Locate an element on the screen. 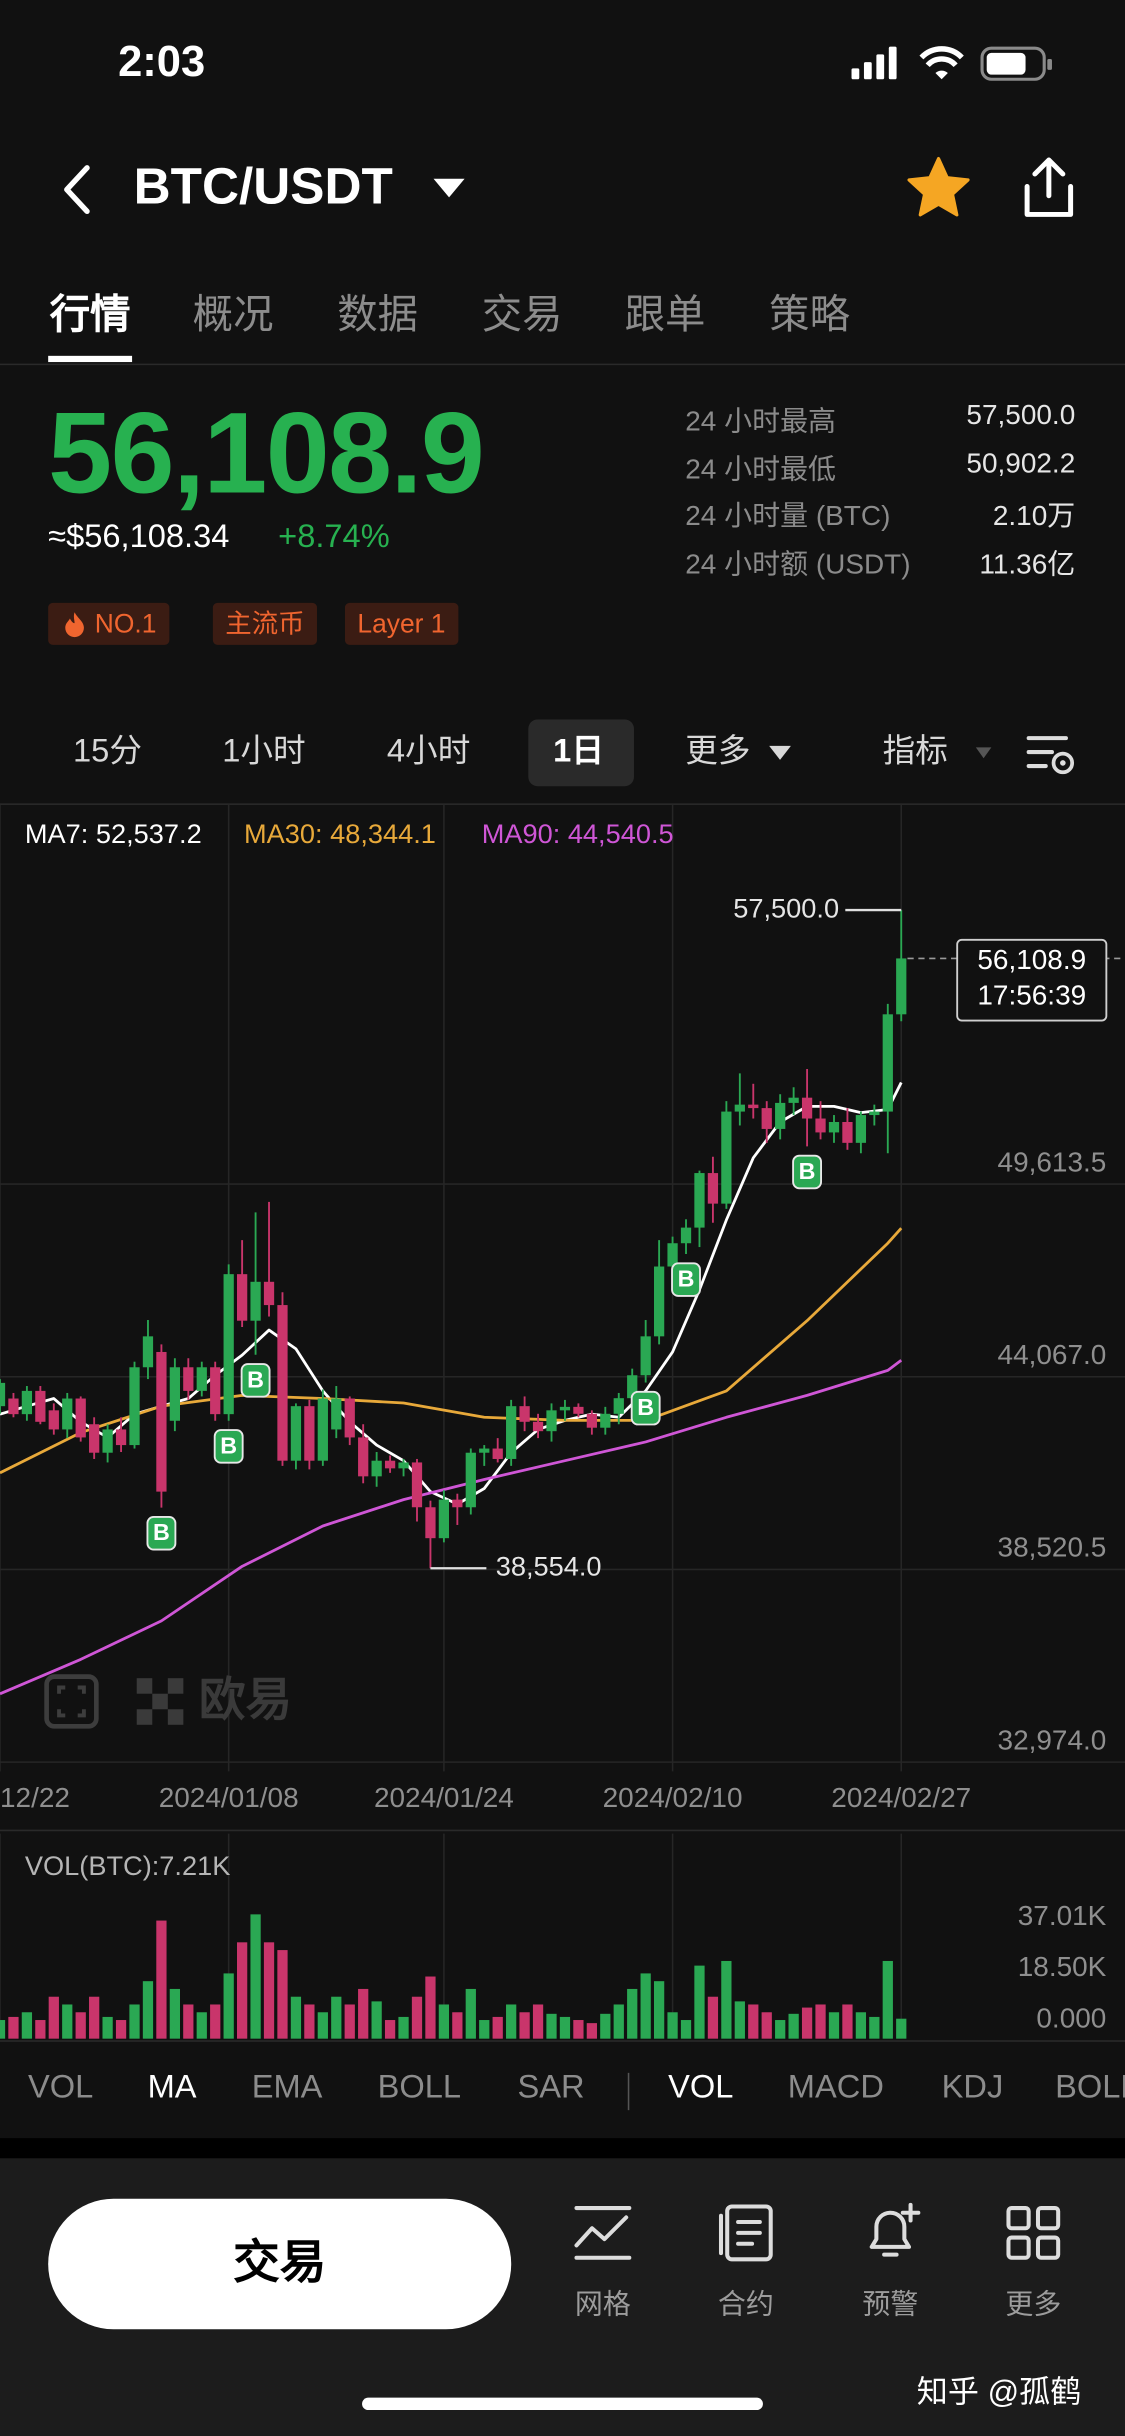 The height and width of the screenshot is (2436, 1125). tab: 概况 is located at coordinates (233, 314).